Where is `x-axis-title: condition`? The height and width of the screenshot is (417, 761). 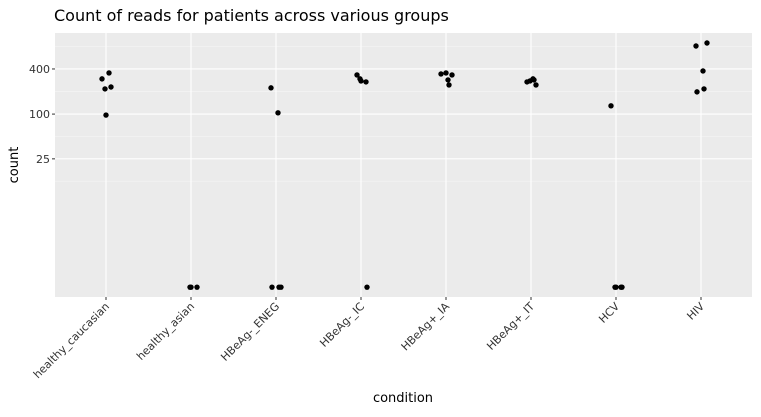 x-axis-title: condition is located at coordinates (403, 398).